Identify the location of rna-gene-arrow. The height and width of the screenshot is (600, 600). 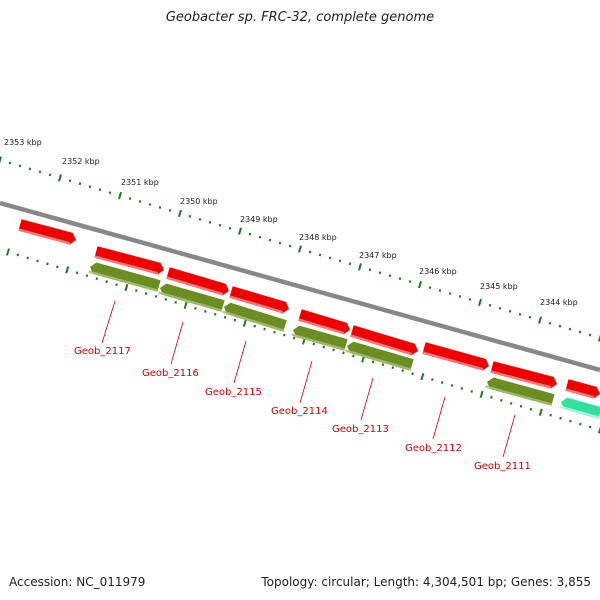
(579, 408).